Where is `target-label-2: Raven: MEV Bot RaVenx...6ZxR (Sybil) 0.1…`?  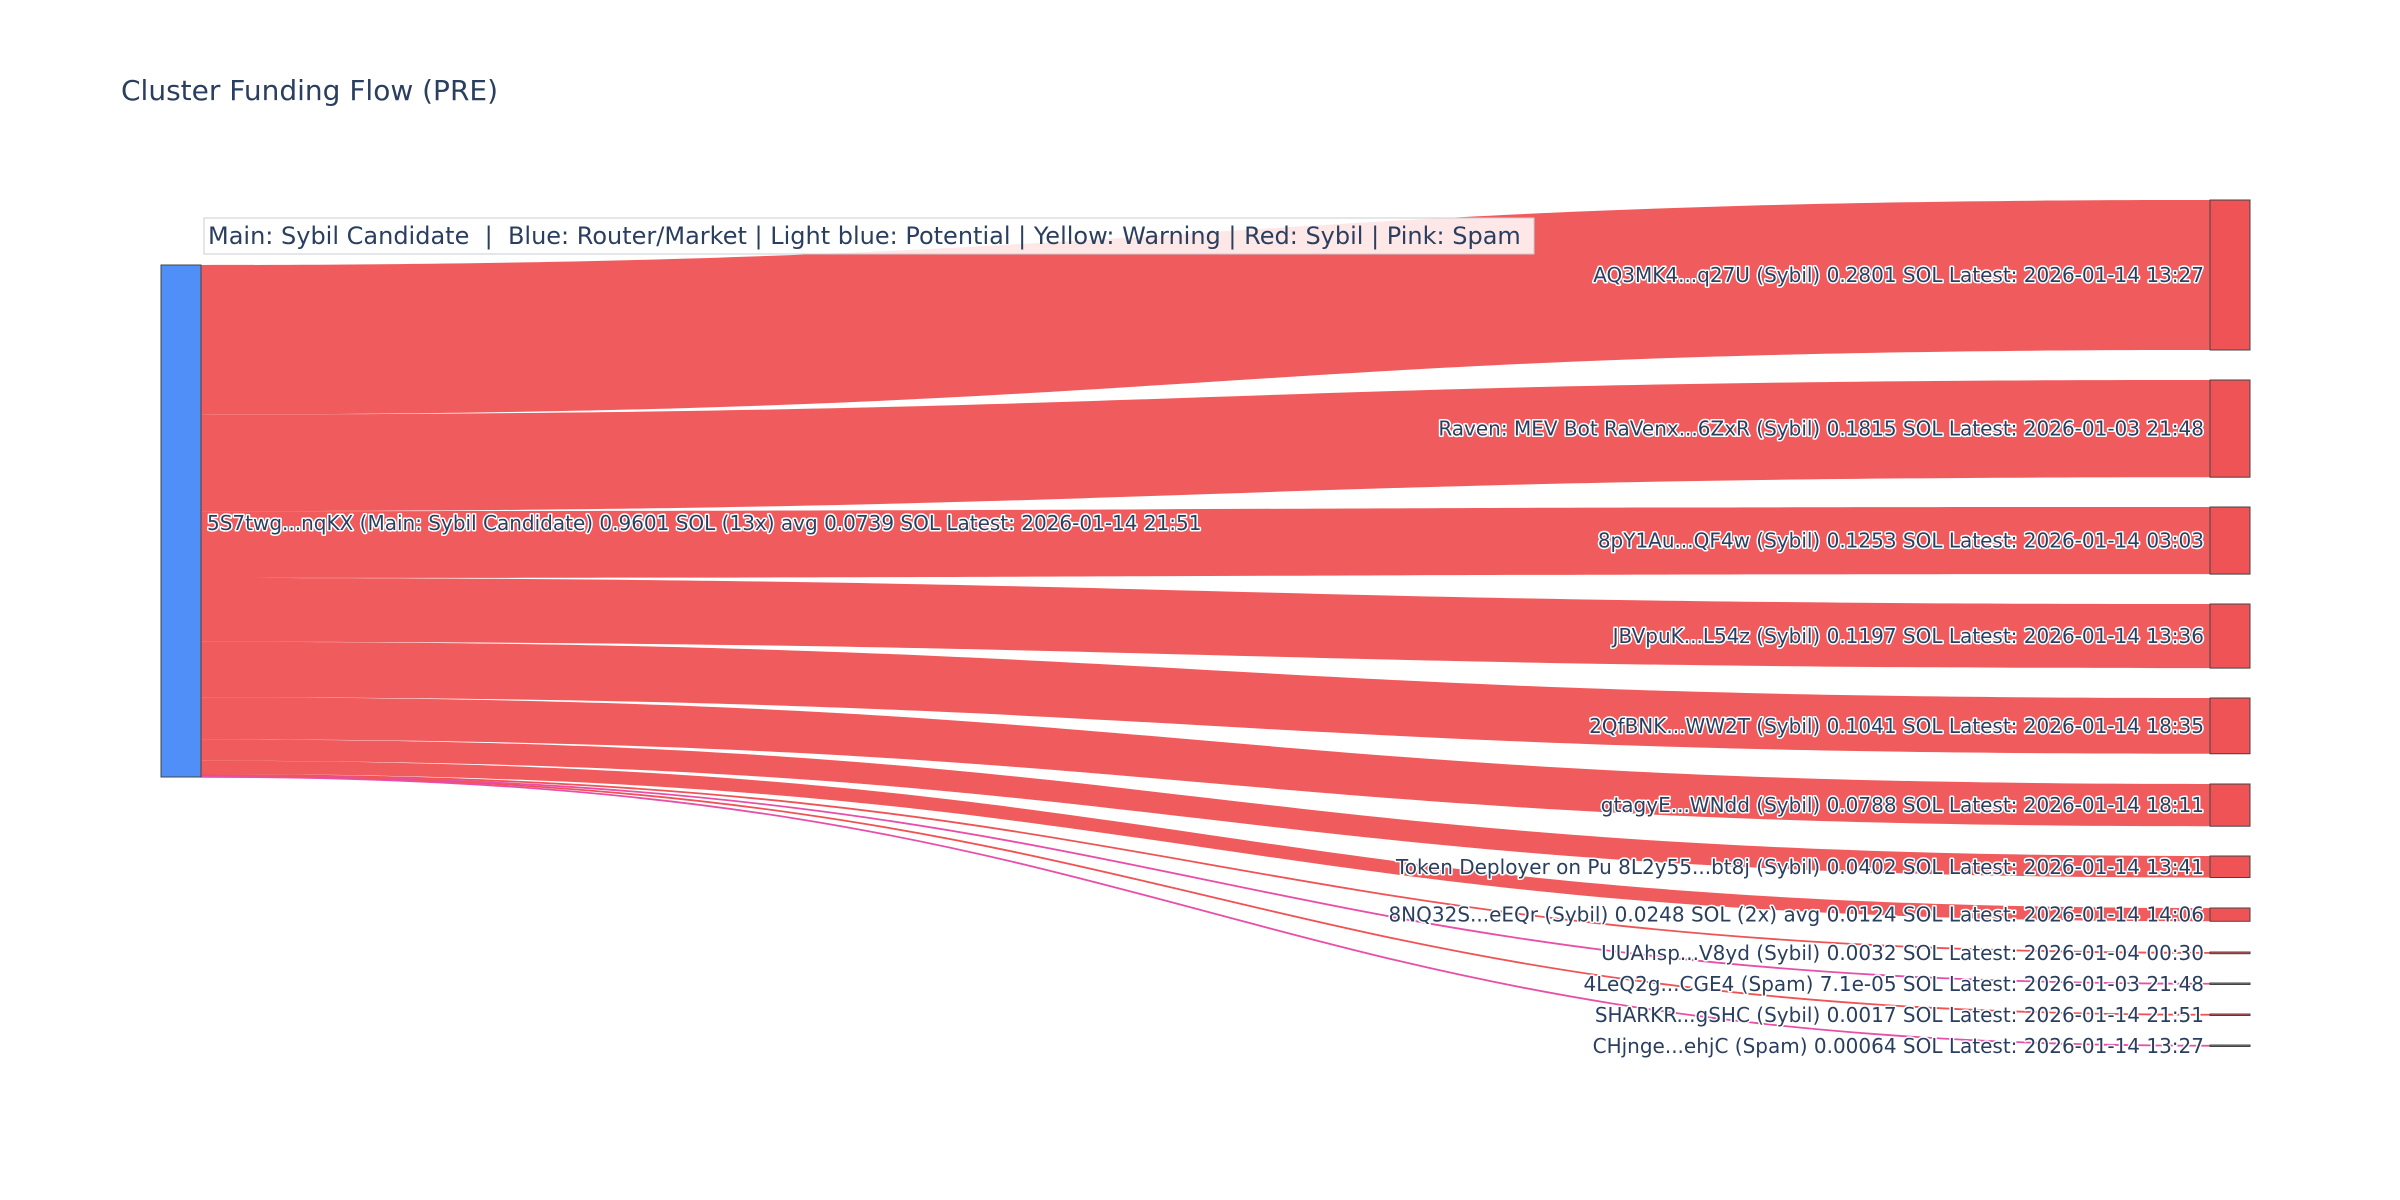 target-label-2: Raven: MEV Bot RaVenx...6ZxR (Sybil) 0.1… is located at coordinates (1821, 429).